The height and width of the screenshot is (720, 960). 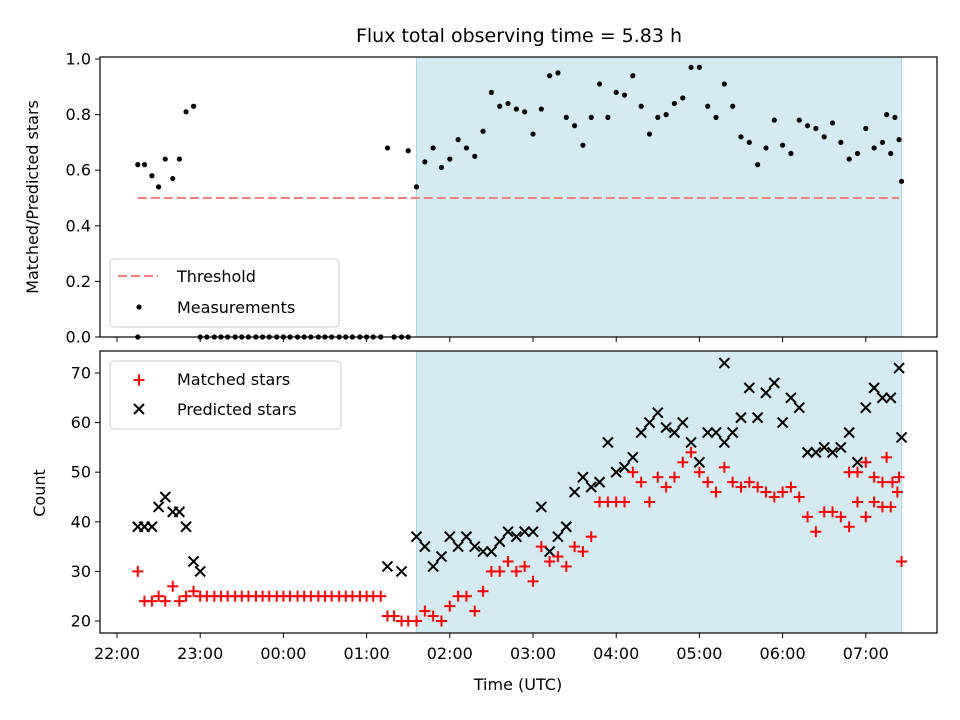 I want to click on y-axis-ticks-top: 0.0 0.2 0.4 0.6 0.8 1.0, so click(x=83, y=198).